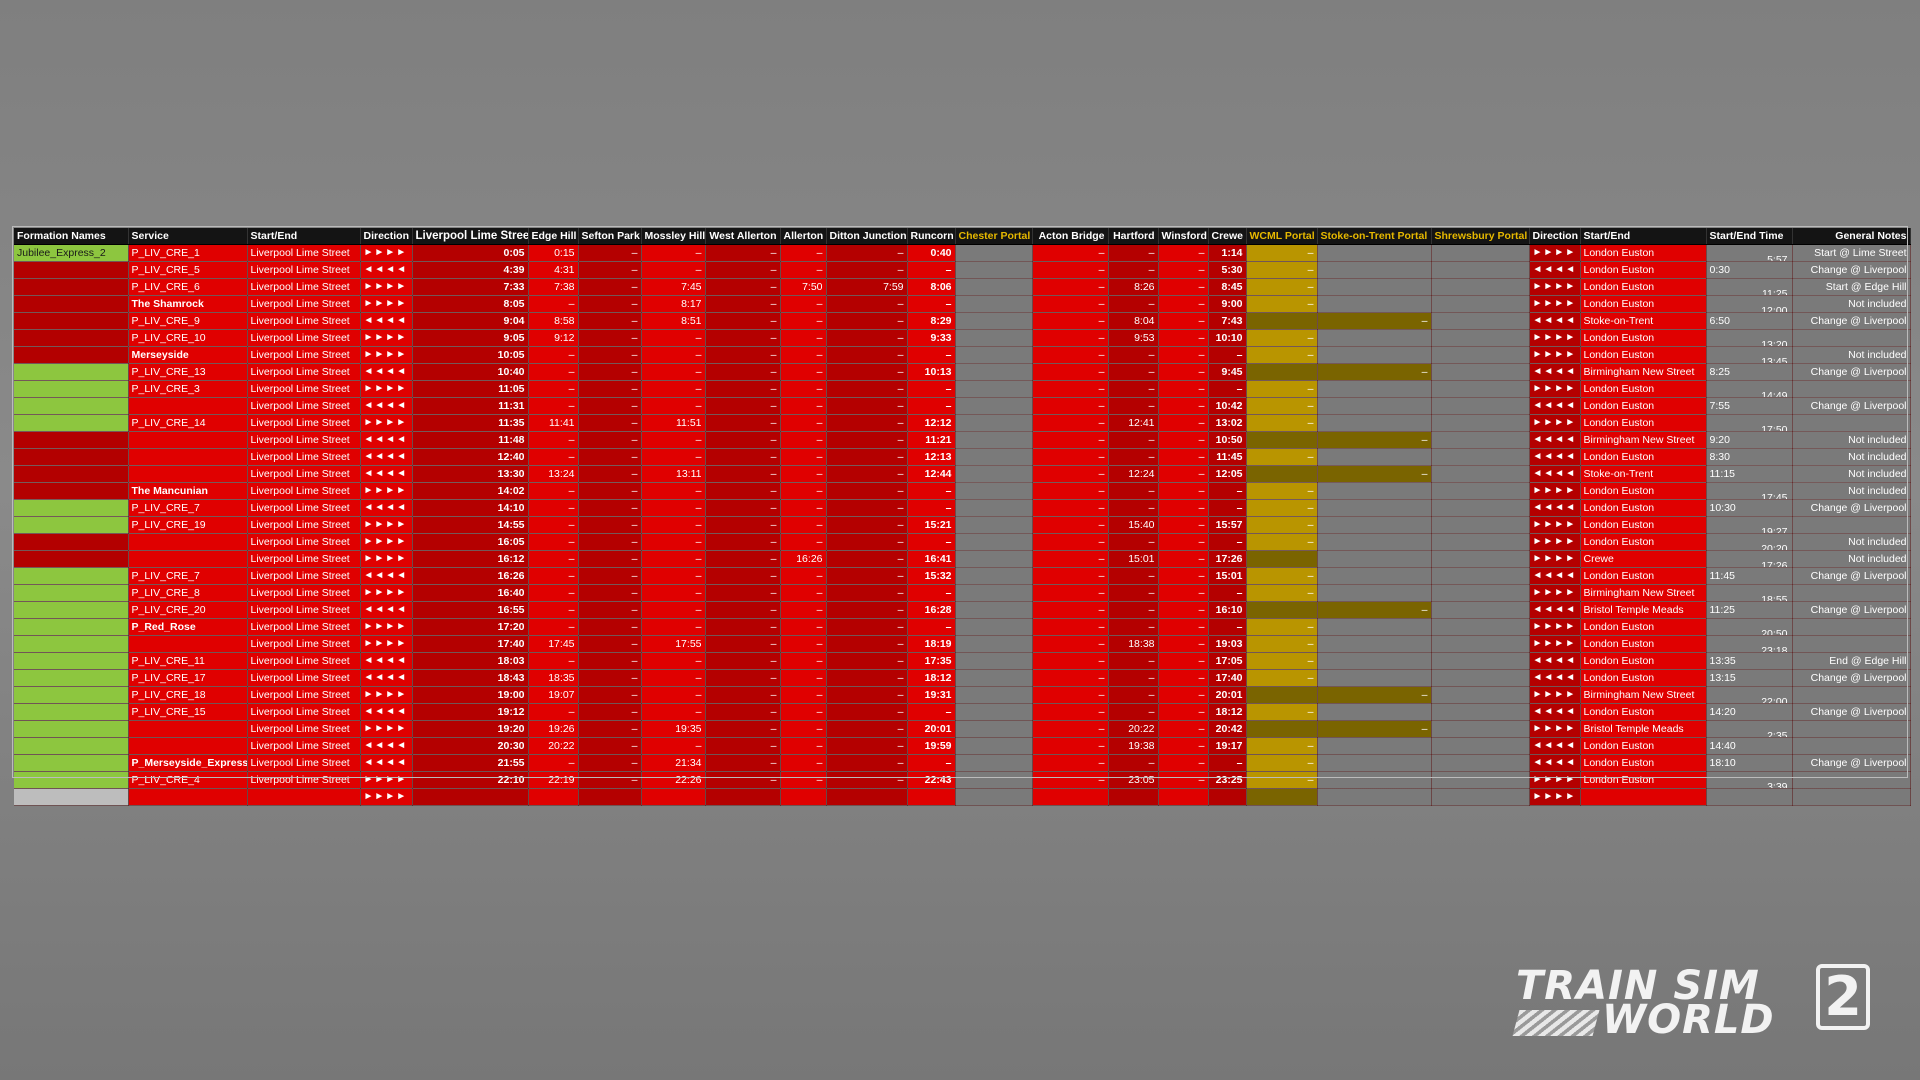  I want to click on col-allerton: Allerton, so click(803, 236).